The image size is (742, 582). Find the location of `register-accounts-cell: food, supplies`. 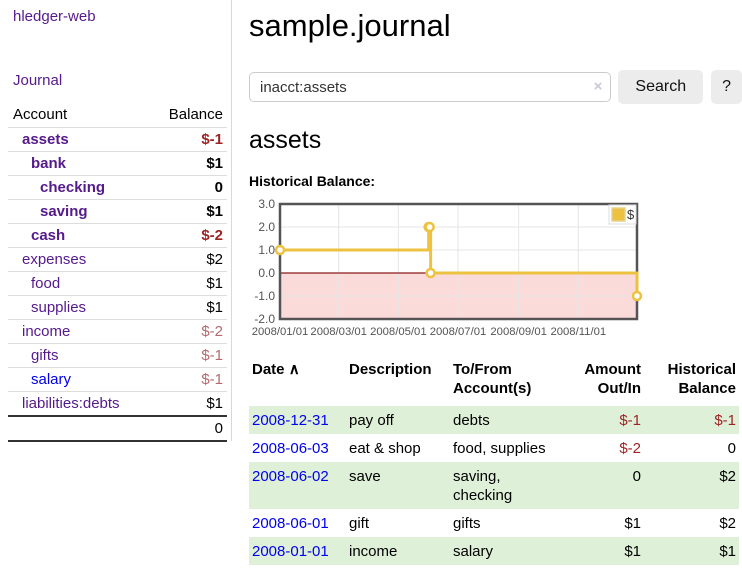

register-accounts-cell: food, supplies is located at coordinates (499, 448).